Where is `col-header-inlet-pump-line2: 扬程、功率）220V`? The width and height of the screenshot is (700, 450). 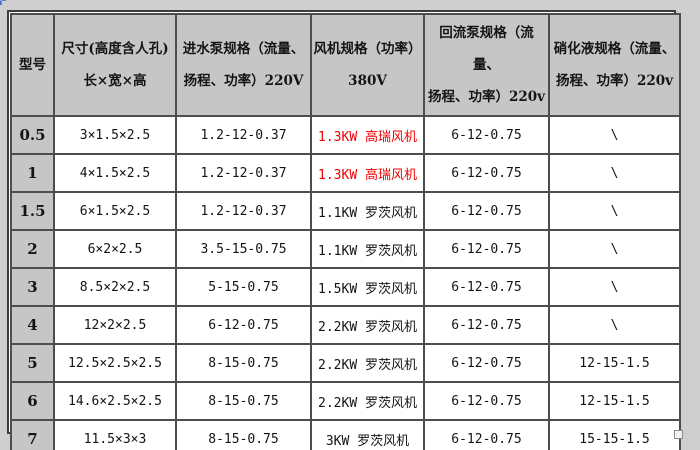 col-header-inlet-pump-line2: 扬程、功率）220V is located at coordinates (243, 81).